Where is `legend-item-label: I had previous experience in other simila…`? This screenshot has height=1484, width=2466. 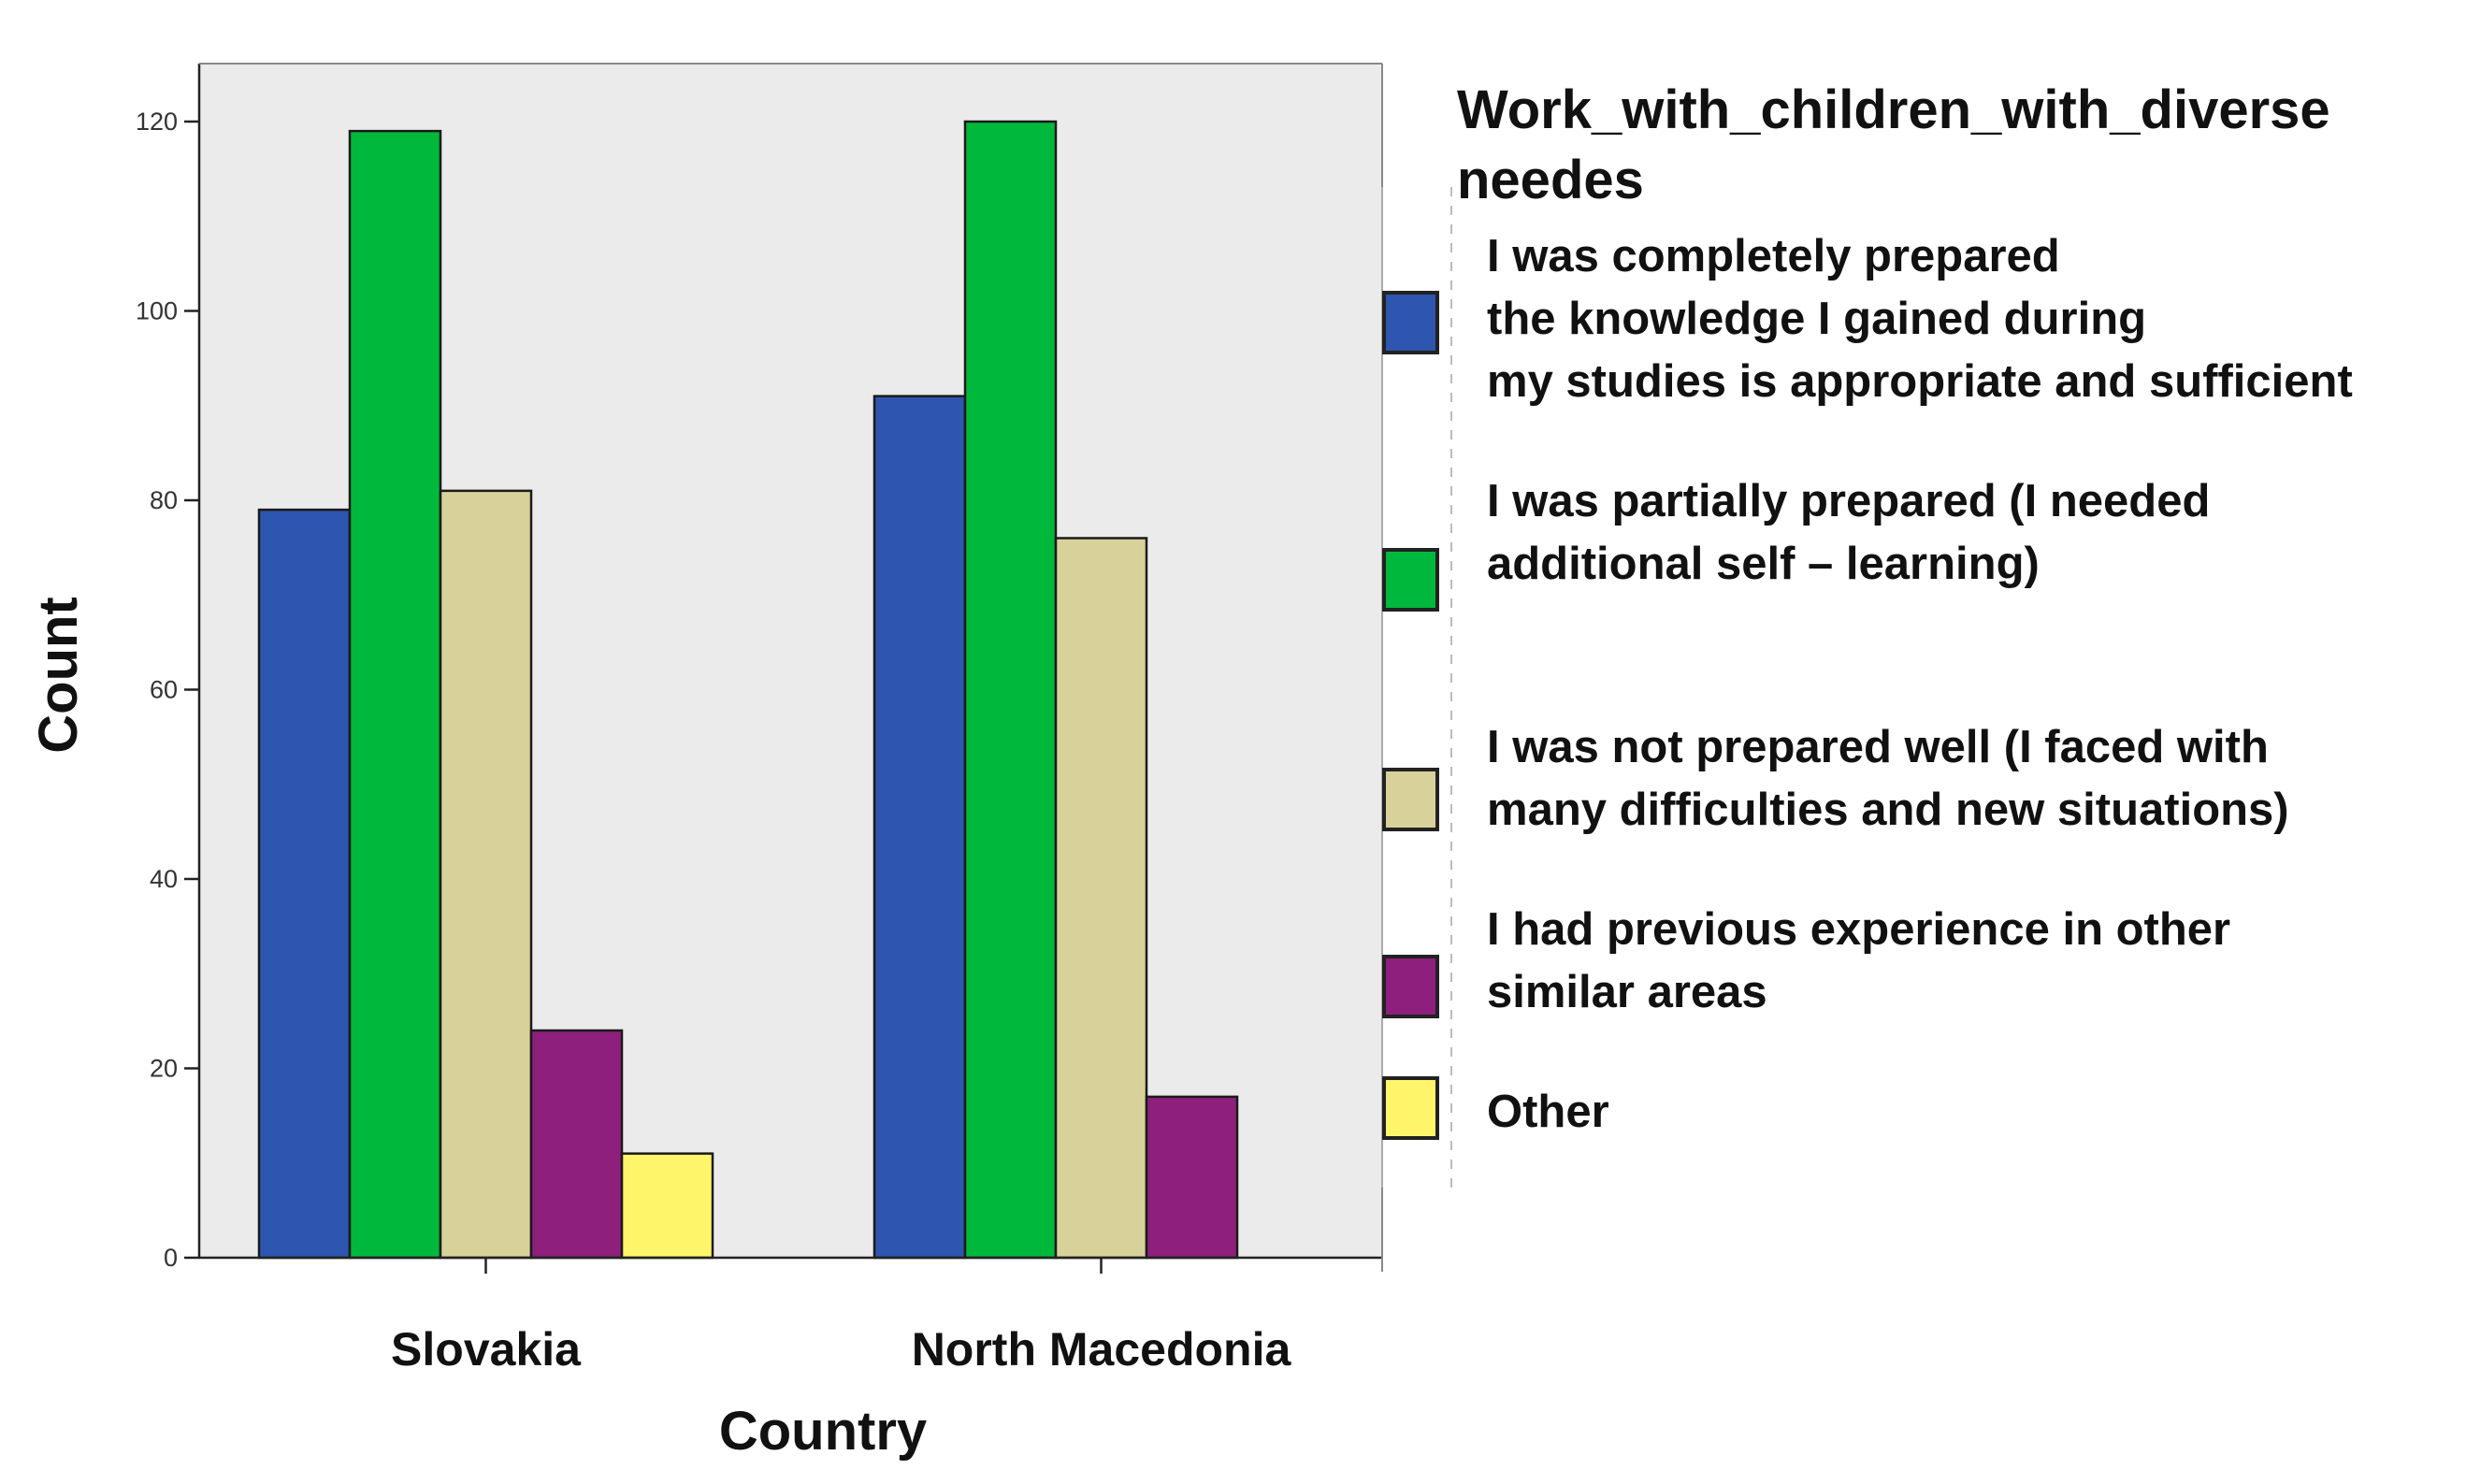
legend-item-label: I had previous experience in other simila… is located at coordinates (1858, 960).